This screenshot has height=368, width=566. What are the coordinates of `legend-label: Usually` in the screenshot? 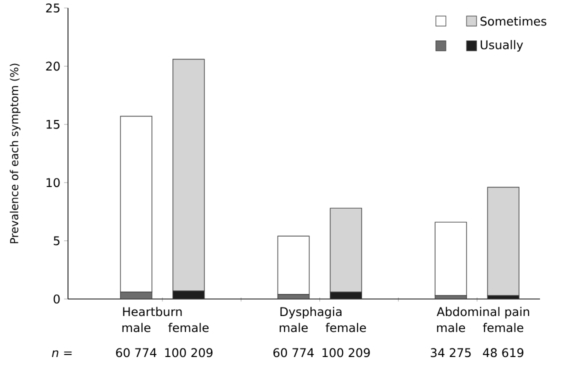 It's located at (502, 46).